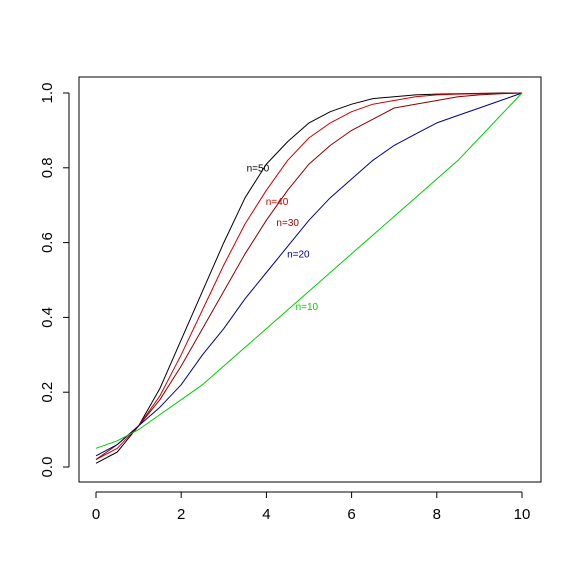 The width and height of the screenshot is (581, 580). What do you see at coordinates (307, 307) in the screenshot?
I see `series-label-n-10: n=10` at bounding box center [307, 307].